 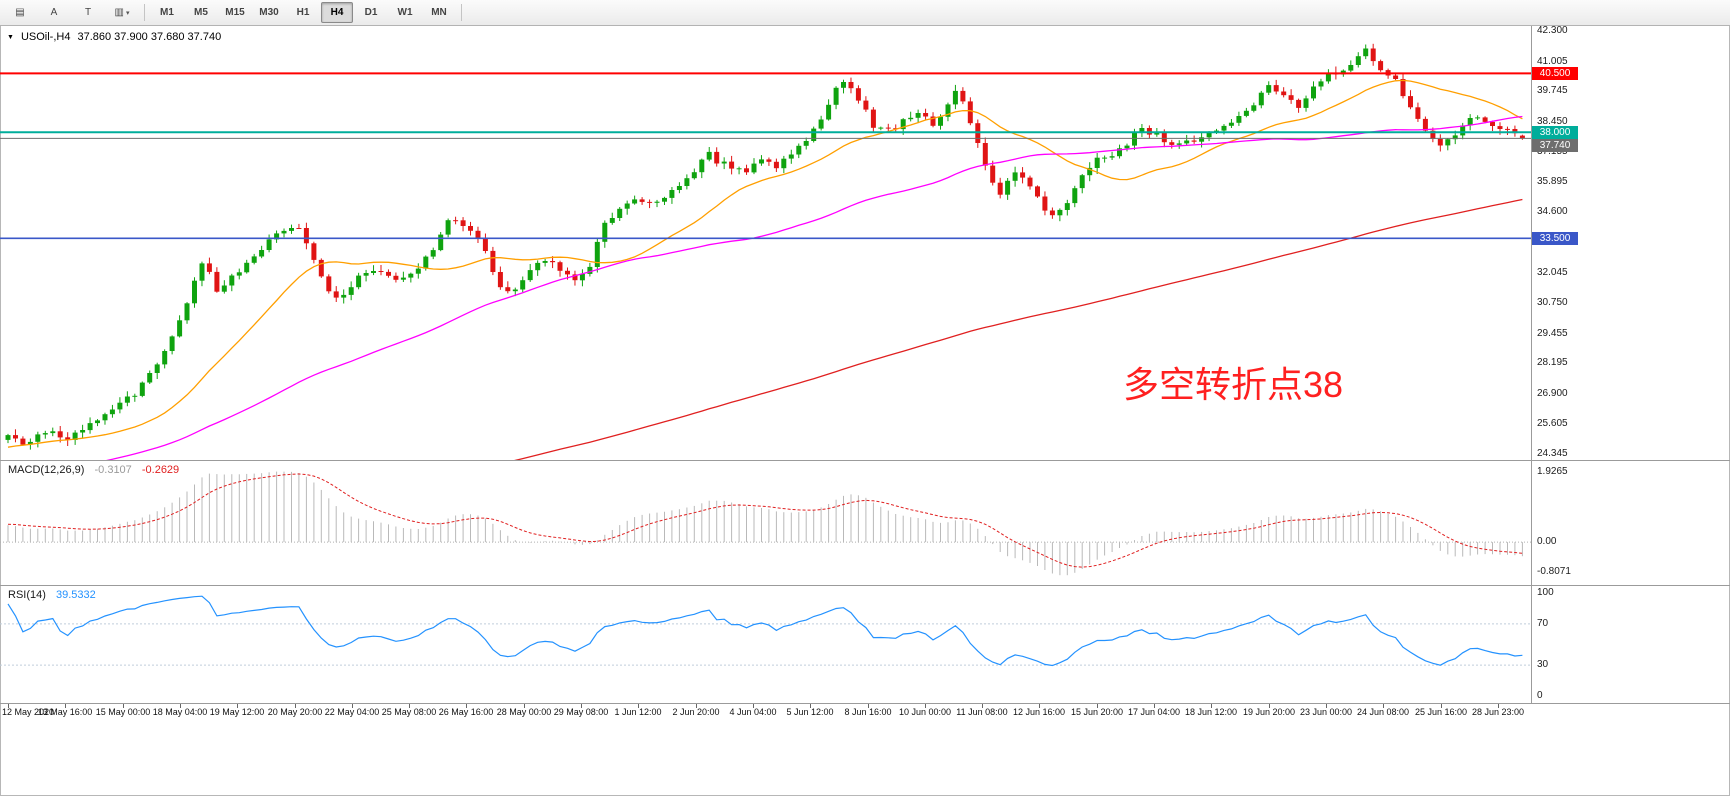 I want to click on time-axis-label: 12 May 2020, so click(x=28, y=712).